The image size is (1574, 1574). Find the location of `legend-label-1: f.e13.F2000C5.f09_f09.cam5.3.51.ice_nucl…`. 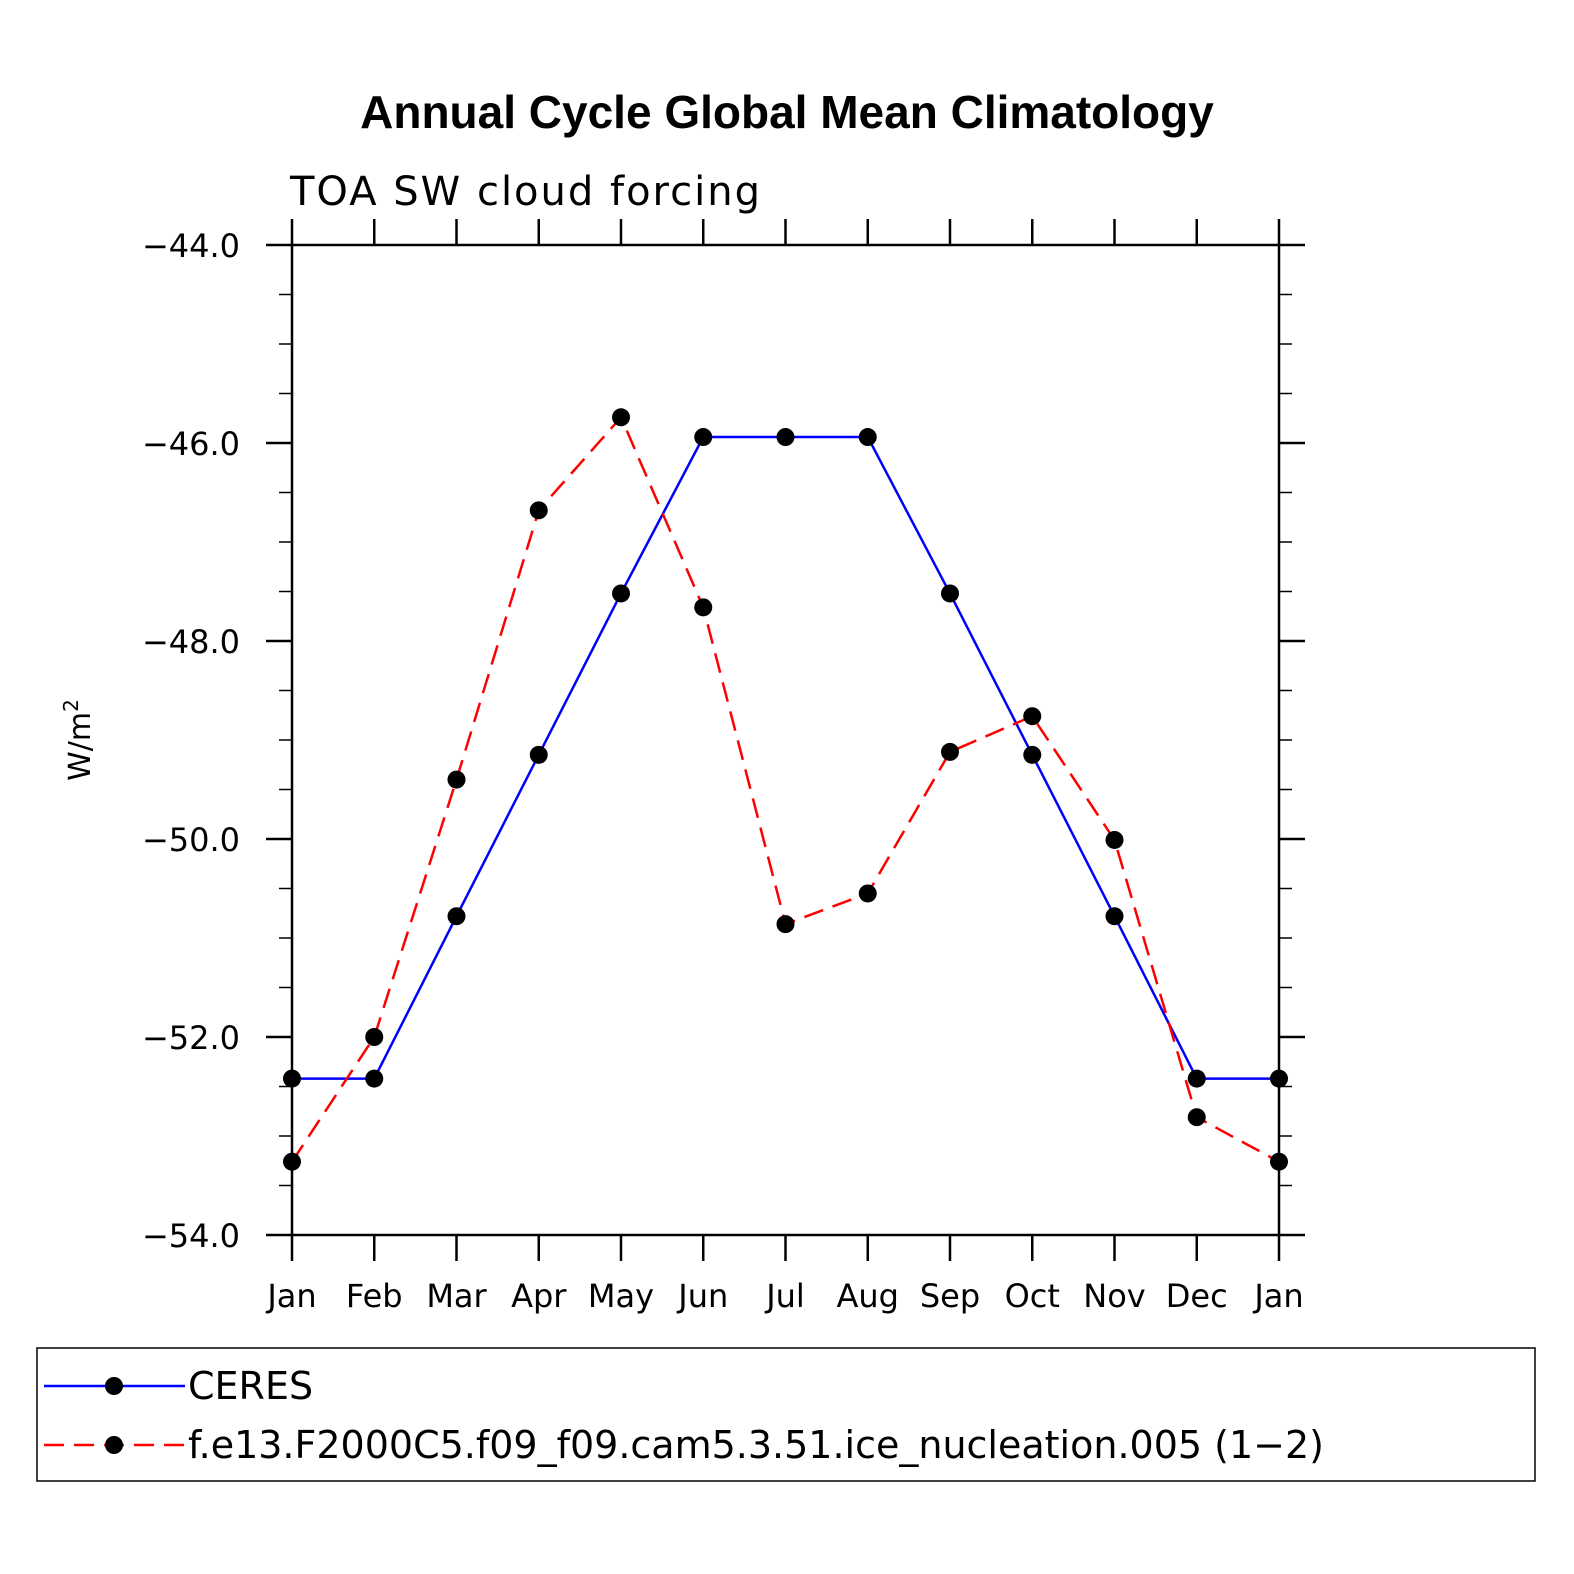

legend-label-1: f.e13.F2000C5.f09_f09.cam5.3.51.ice_nucl… is located at coordinates (756, 1445).